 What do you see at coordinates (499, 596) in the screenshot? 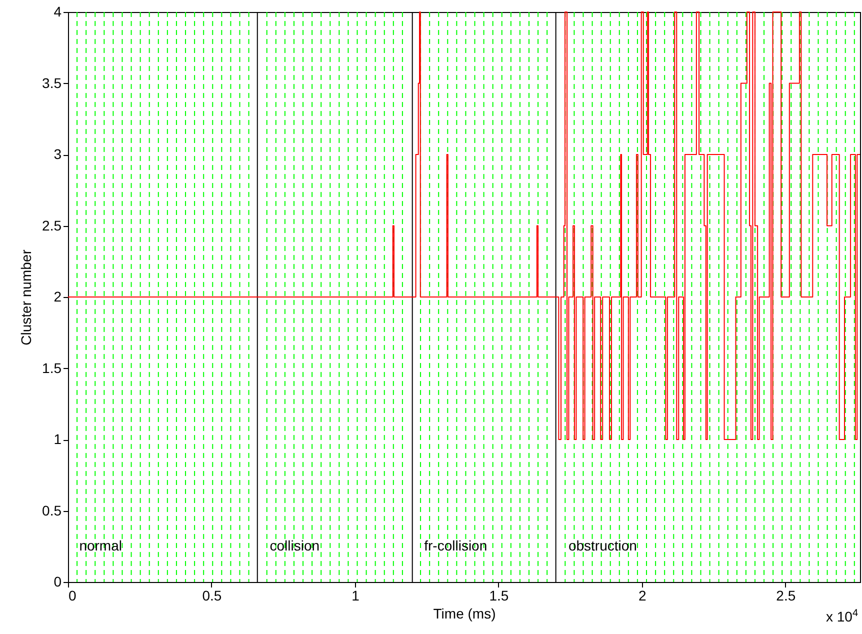
I see `x-tick-label: 1.5` at bounding box center [499, 596].